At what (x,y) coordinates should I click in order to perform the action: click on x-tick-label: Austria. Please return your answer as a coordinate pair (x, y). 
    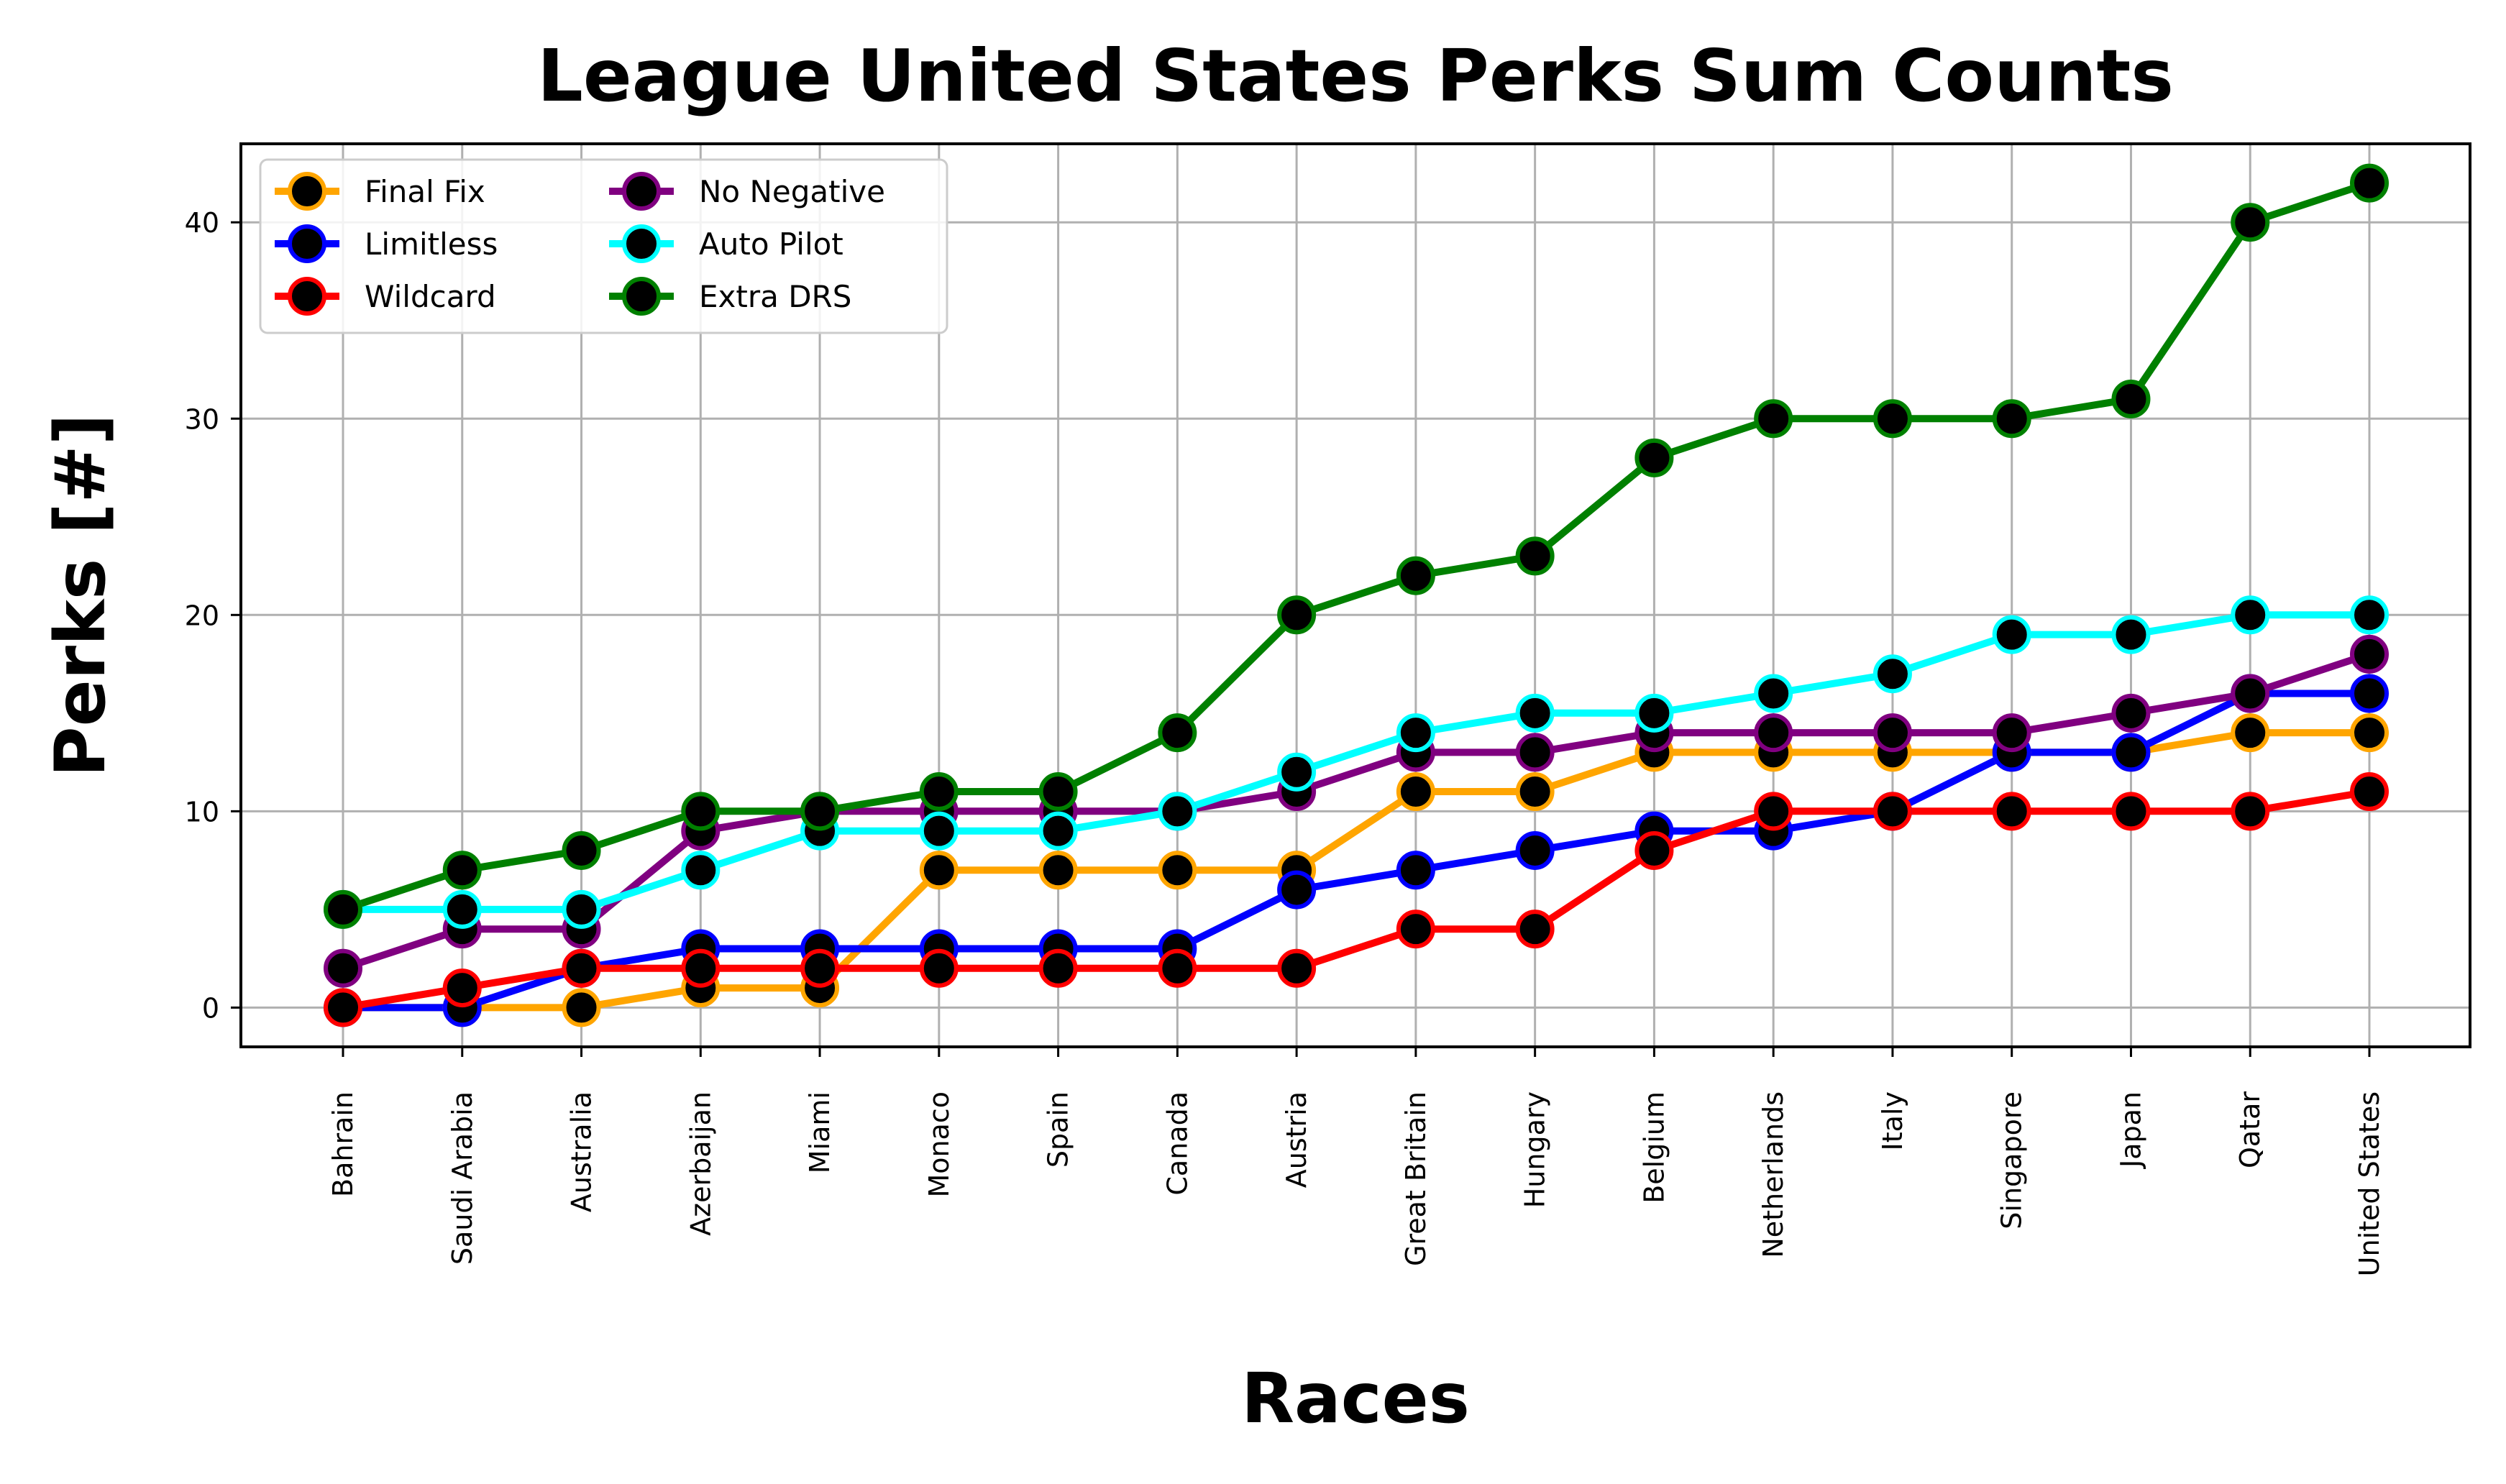
    Looking at the image, I should click on (1296, 1139).